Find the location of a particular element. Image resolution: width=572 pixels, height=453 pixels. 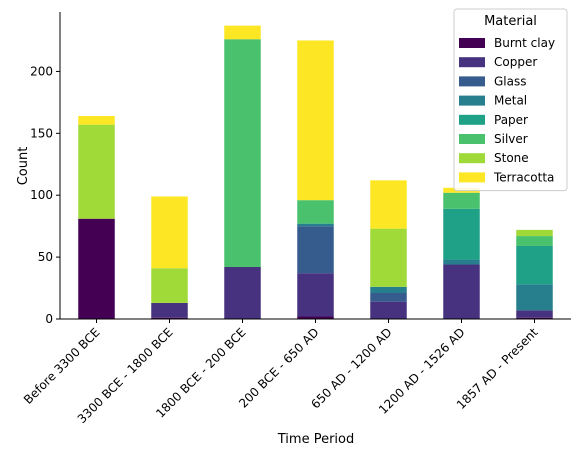

y-tick-label: 50 is located at coordinates (45, 257).